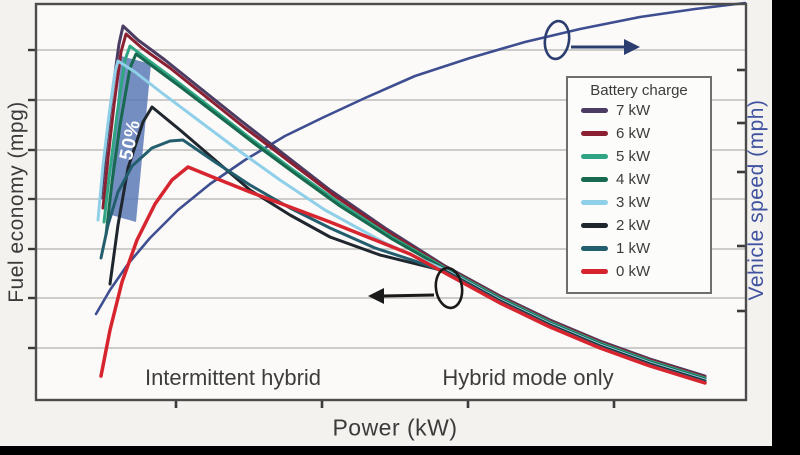 The width and height of the screenshot is (800, 455). What do you see at coordinates (633, 133) in the screenshot?
I see `legend-entry-label: 6 kW` at bounding box center [633, 133].